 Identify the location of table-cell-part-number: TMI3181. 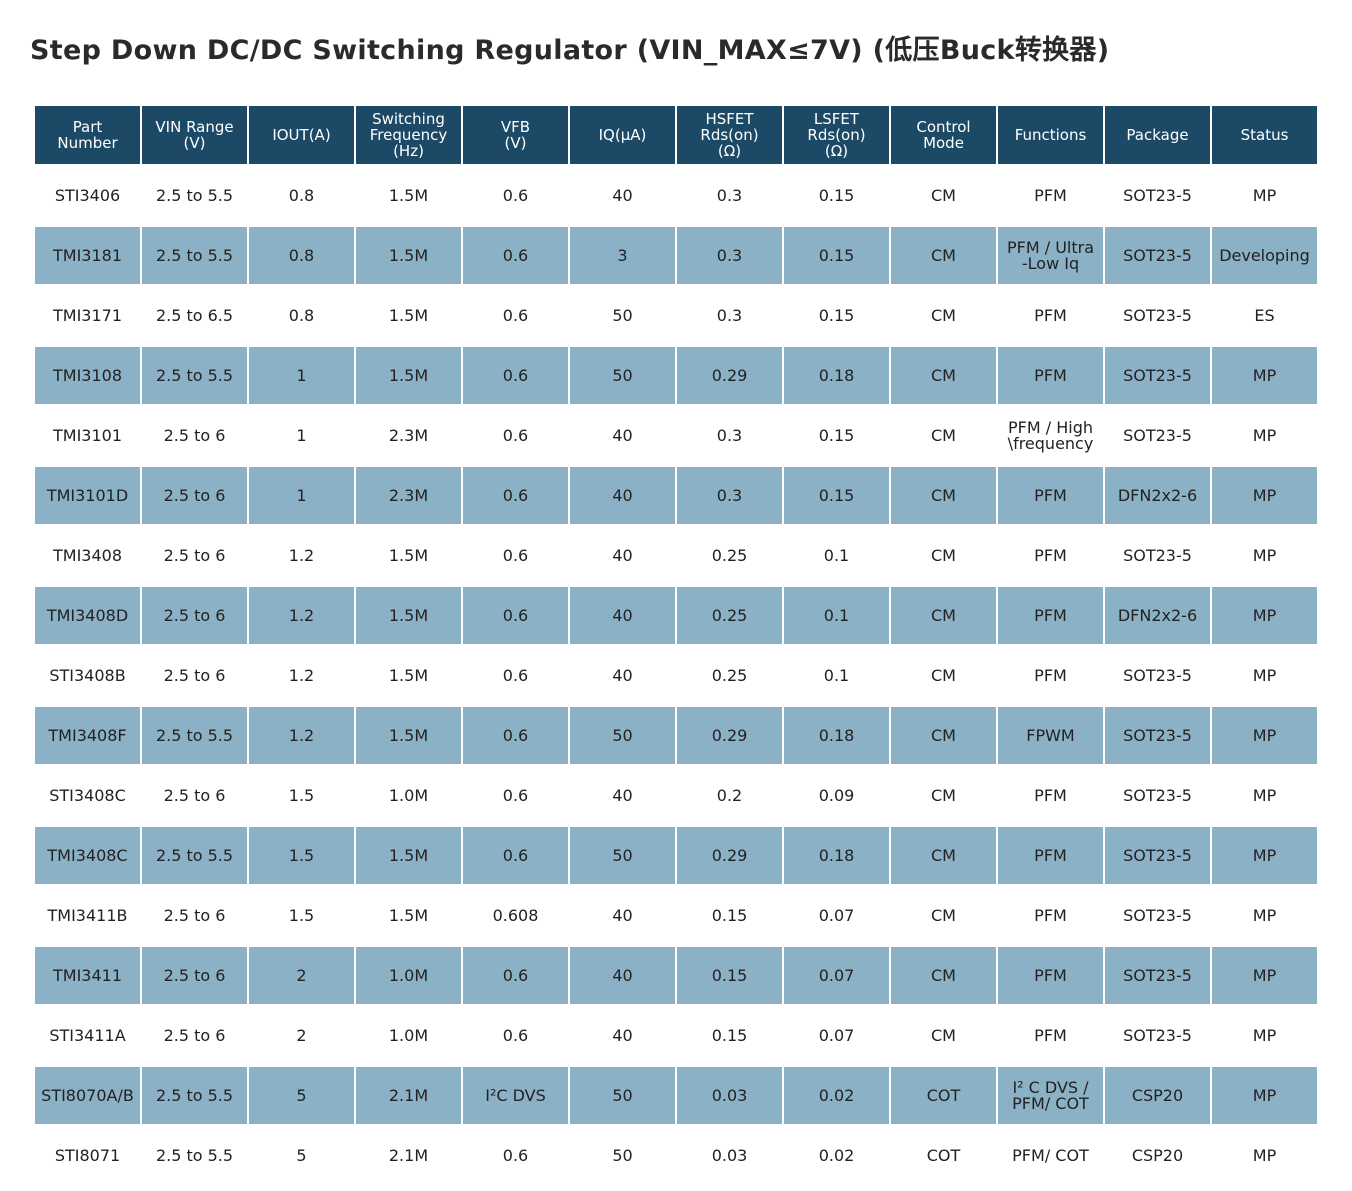
(87, 255).